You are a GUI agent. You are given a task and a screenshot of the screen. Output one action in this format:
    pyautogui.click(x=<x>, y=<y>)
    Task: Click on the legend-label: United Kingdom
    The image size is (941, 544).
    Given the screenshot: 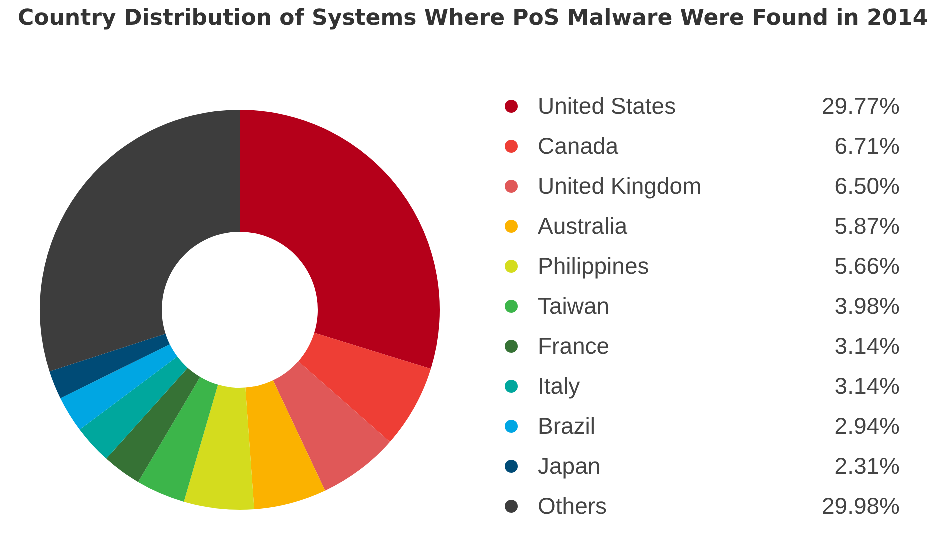 What is the action you would take?
    pyautogui.click(x=620, y=186)
    